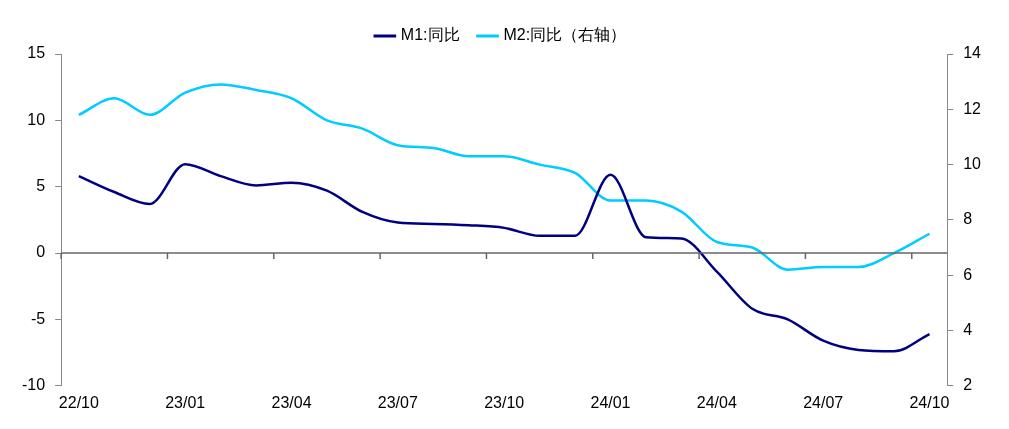  Describe the element at coordinates (972, 108) in the screenshot. I see `y2-tick-label: 12` at that location.